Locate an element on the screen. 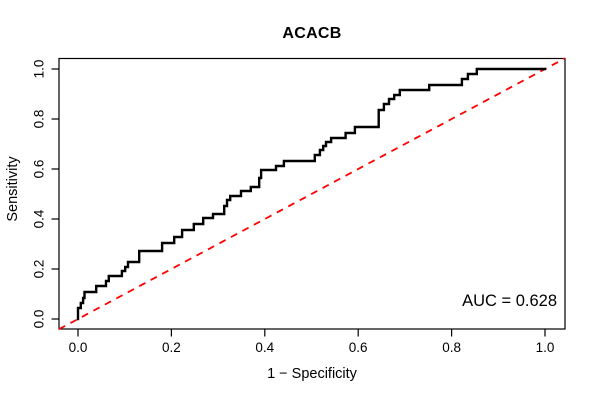 The image size is (600, 400). x-tick-label: 0.4 is located at coordinates (265, 347).